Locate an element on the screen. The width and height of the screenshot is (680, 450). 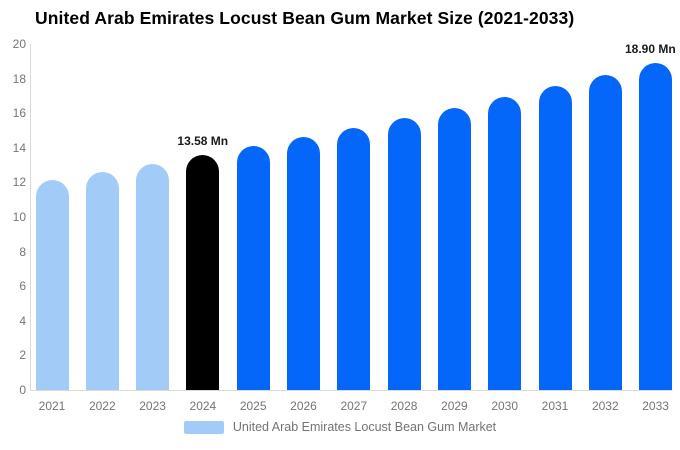
bar-2029 is located at coordinates (454, 248).